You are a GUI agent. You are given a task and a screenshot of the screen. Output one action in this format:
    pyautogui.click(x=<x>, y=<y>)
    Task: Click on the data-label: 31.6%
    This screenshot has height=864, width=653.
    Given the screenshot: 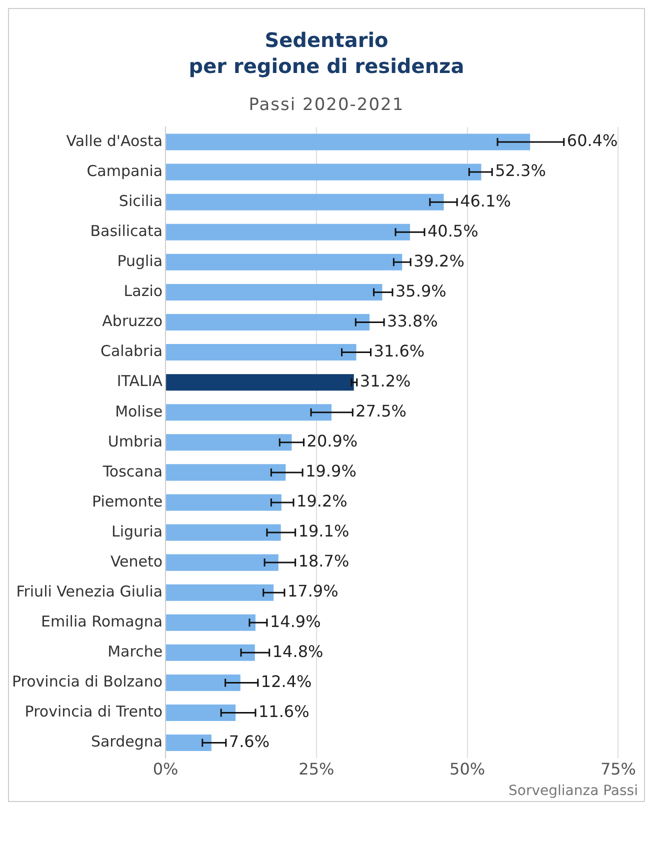 What is the action you would take?
    pyautogui.click(x=399, y=350)
    